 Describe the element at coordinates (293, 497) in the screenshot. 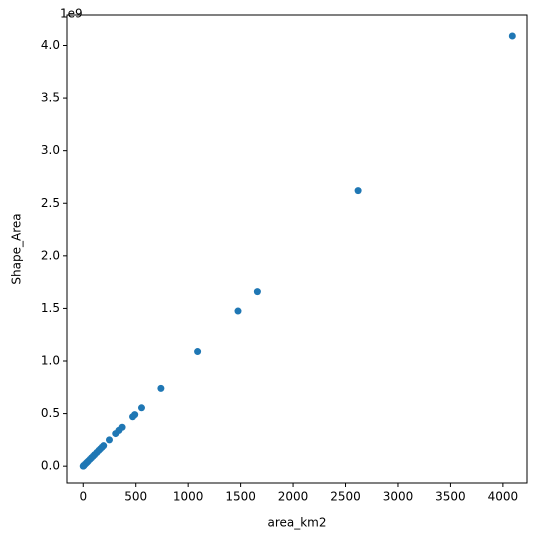

I see `x-tick-label: 2000` at that location.